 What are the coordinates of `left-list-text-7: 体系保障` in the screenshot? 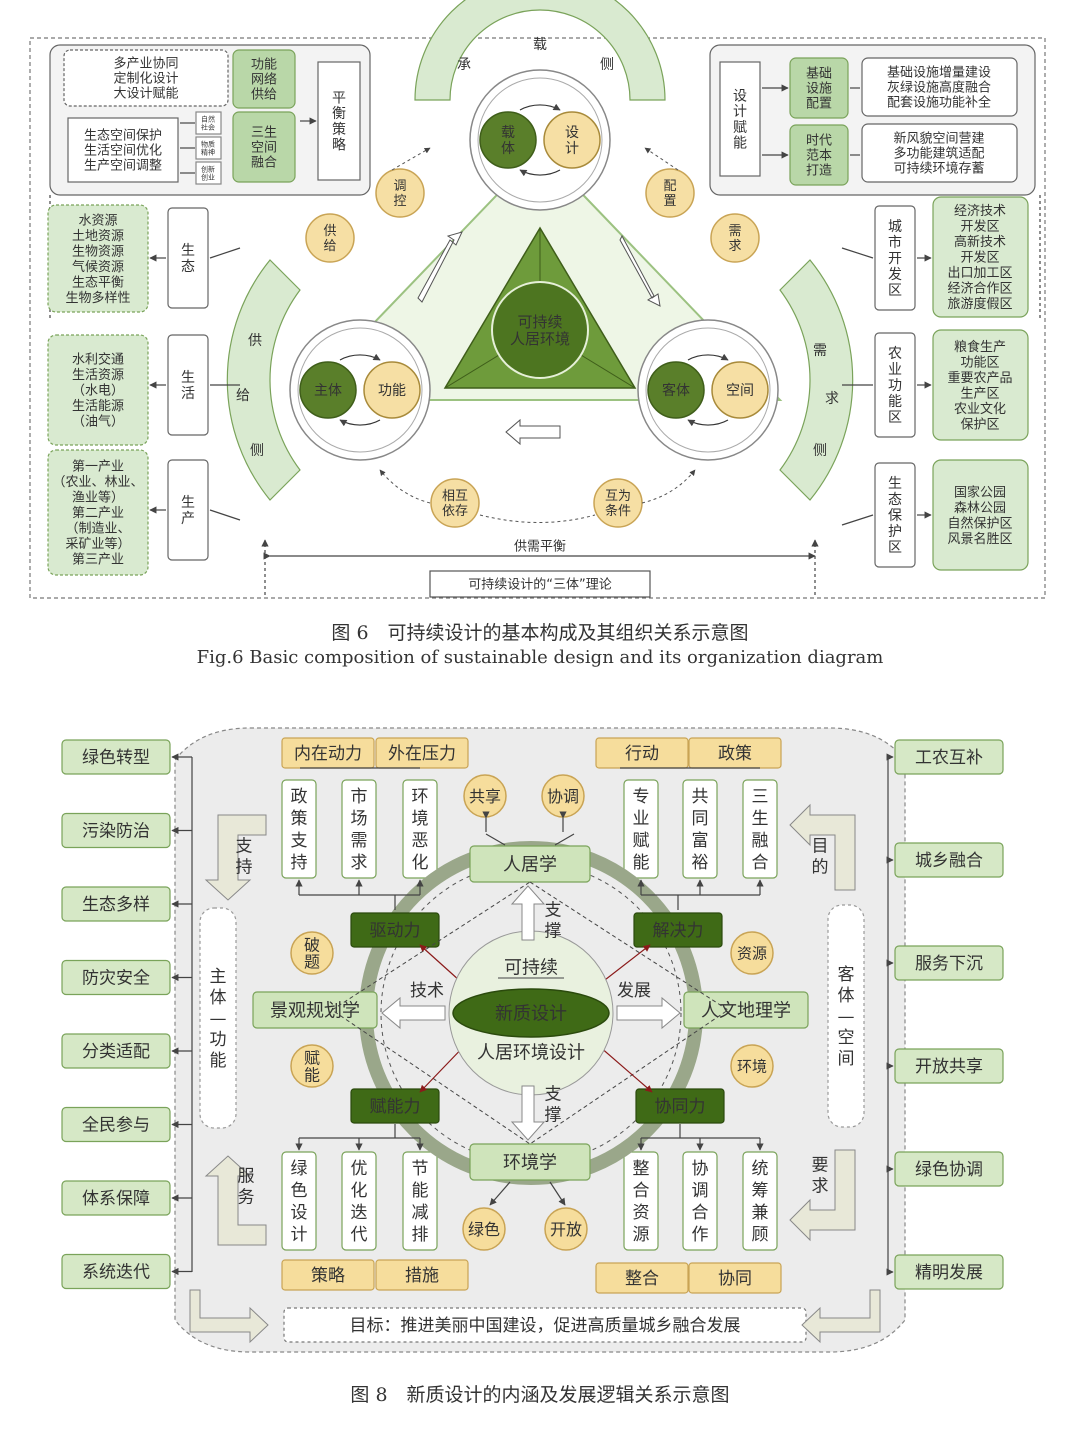 It's located at (116, 1199).